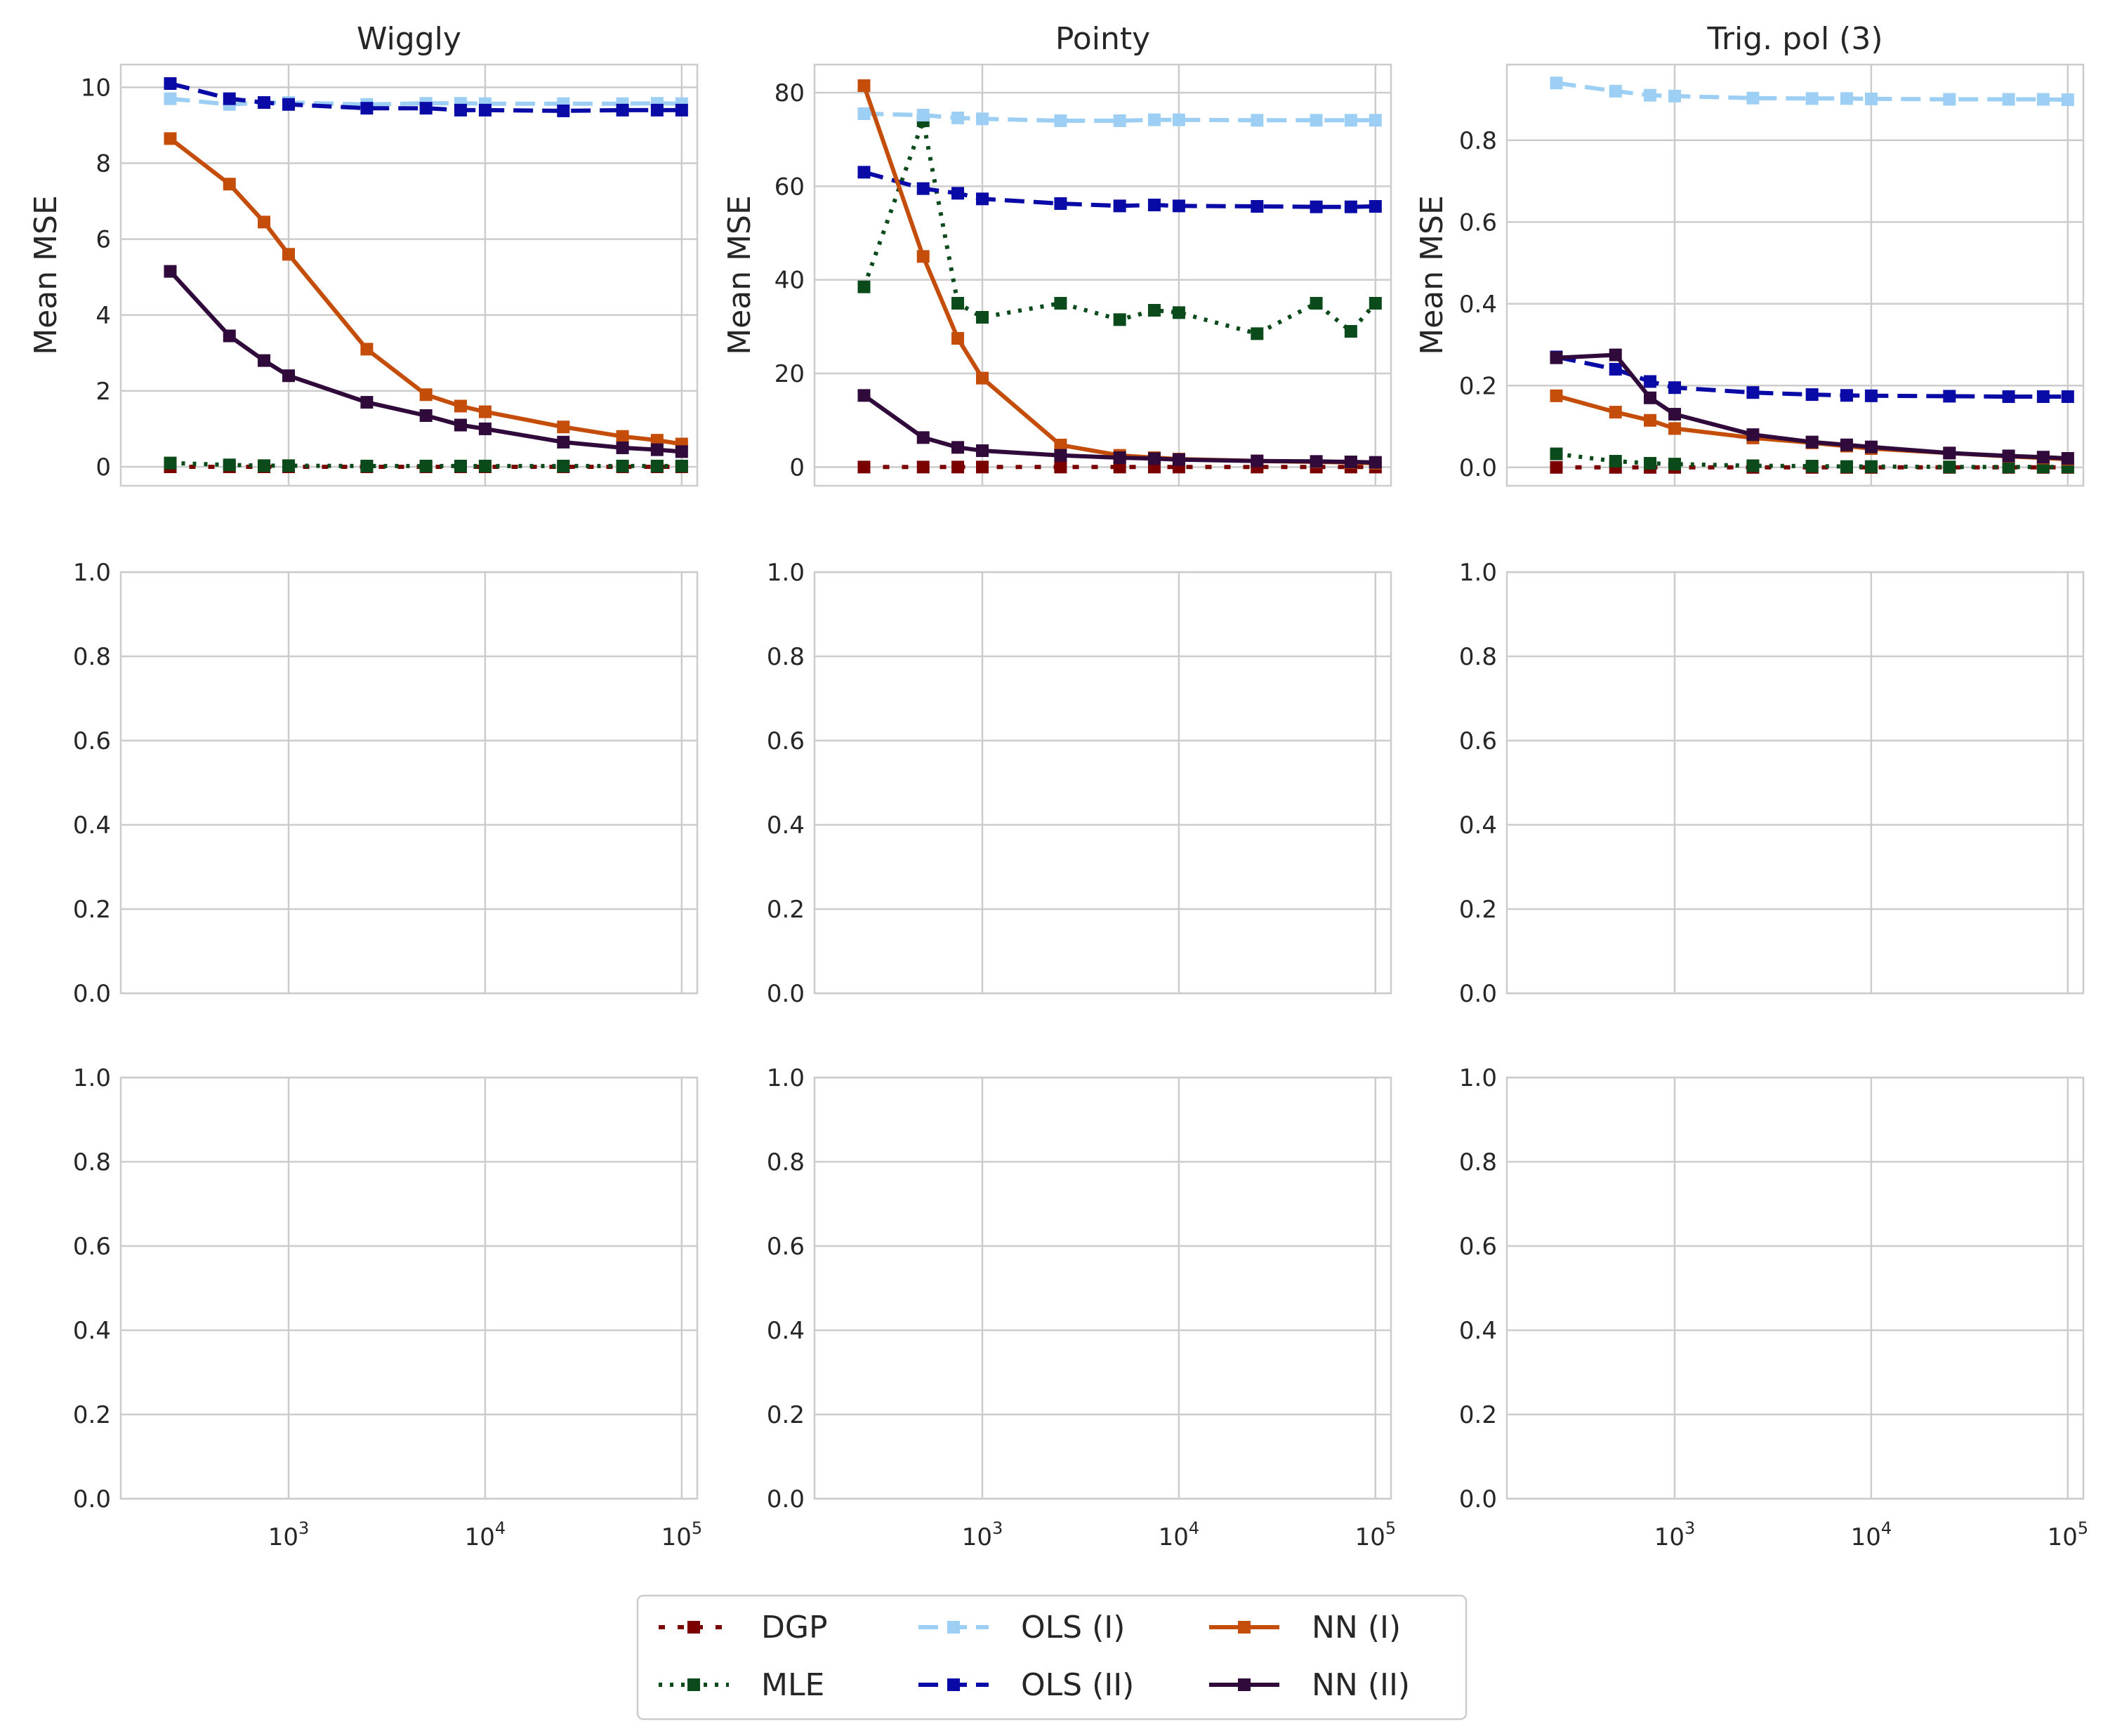 This screenshot has height=1736, width=2103. I want to click on series-ols-i, so click(1812, 92).